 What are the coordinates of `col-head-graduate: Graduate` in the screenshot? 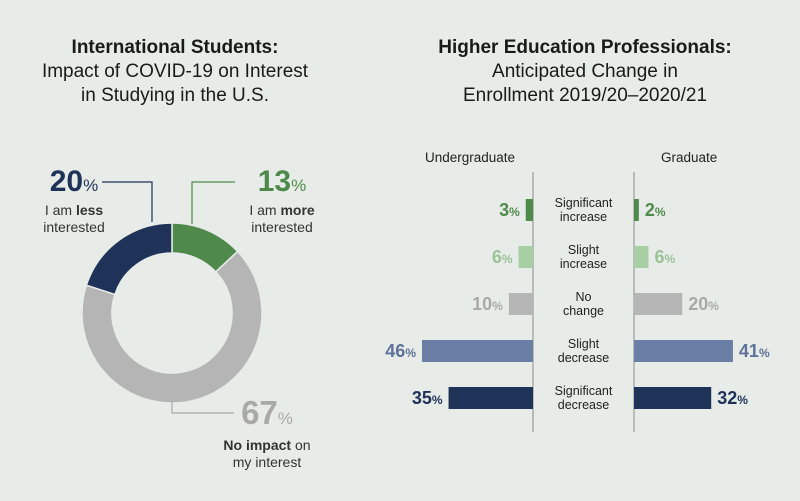 It's located at (689, 157).